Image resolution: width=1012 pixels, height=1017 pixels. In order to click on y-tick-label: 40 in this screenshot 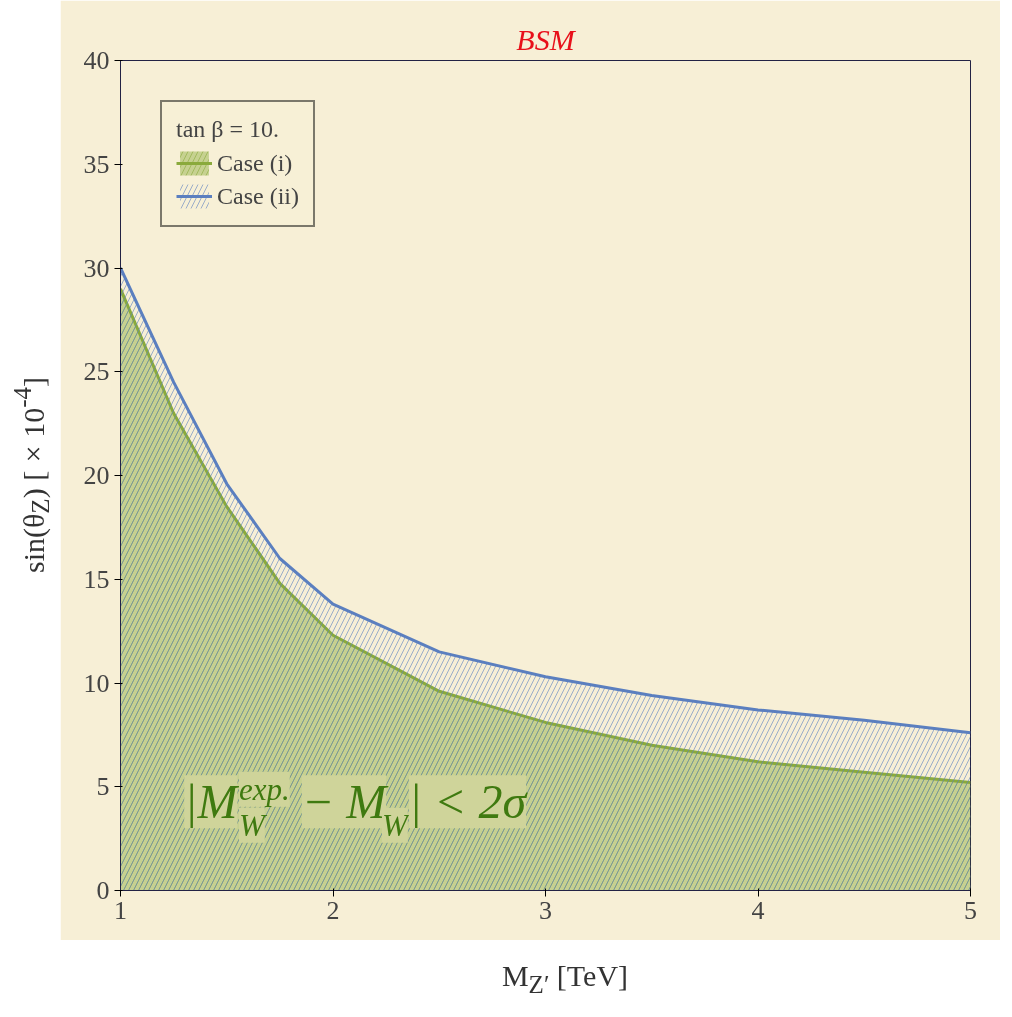, I will do `click(96, 60)`.